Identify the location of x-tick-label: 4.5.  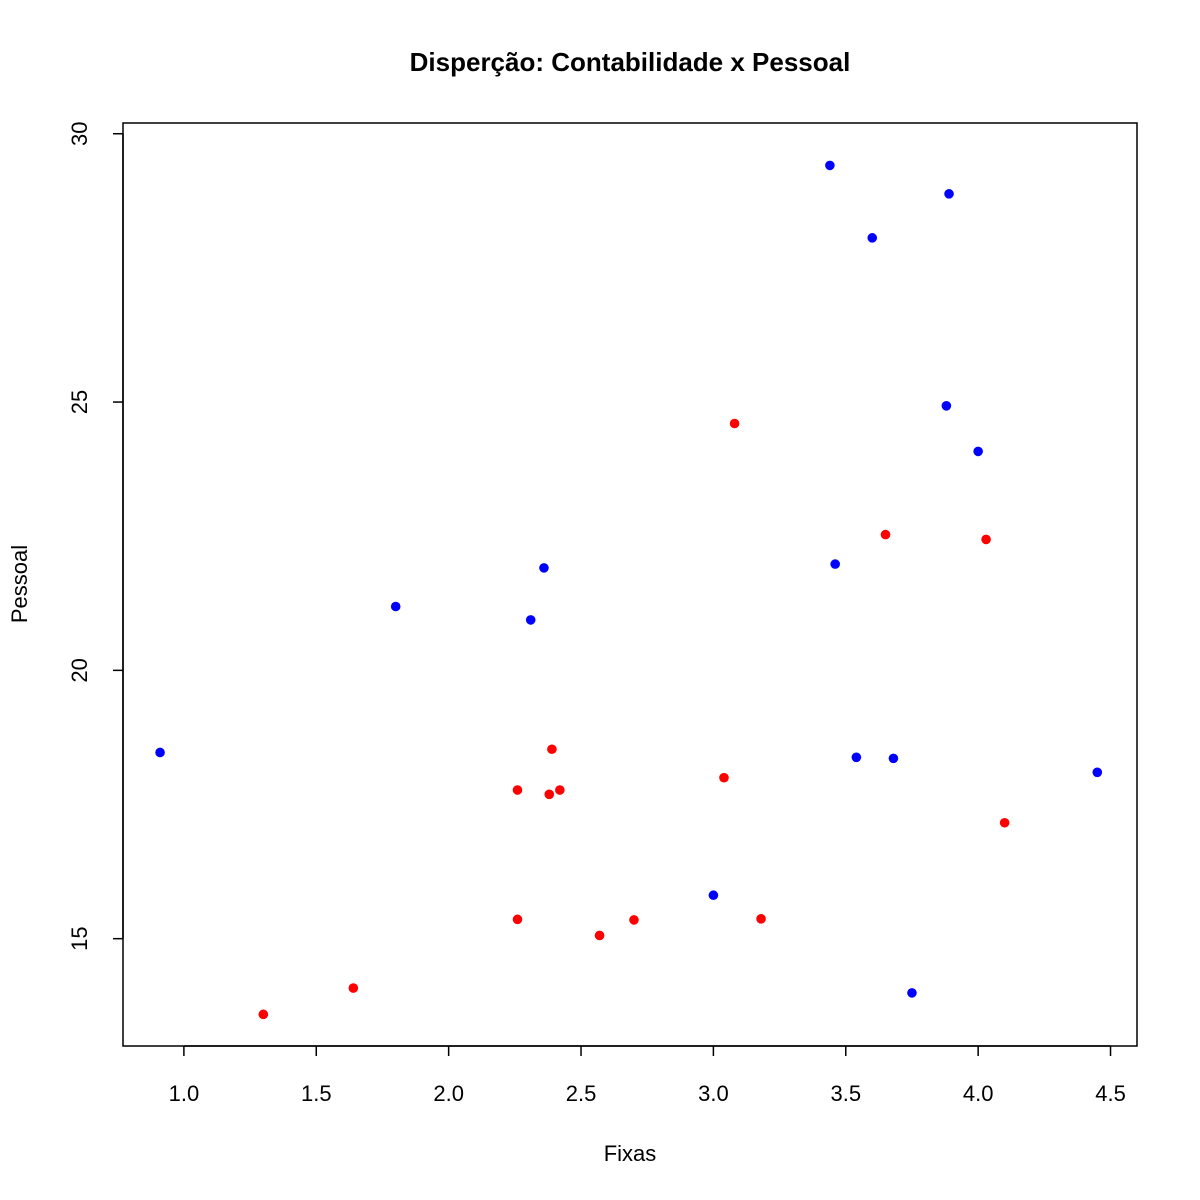
(1110, 1093).